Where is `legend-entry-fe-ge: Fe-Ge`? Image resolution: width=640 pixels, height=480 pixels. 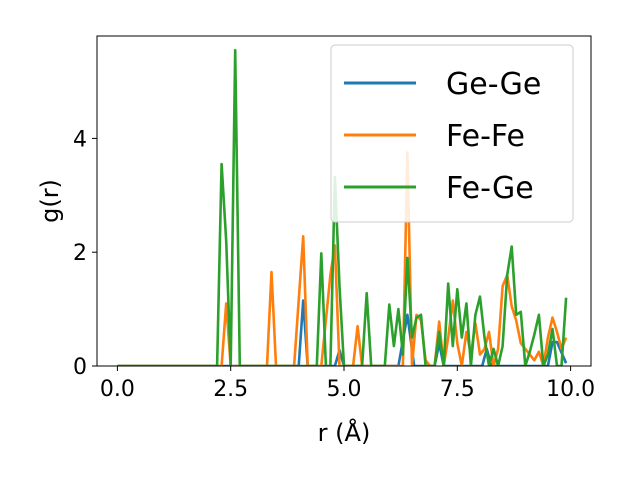 legend-entry-fe-ge: Fe-Ge is located at coordinates (490, 188).